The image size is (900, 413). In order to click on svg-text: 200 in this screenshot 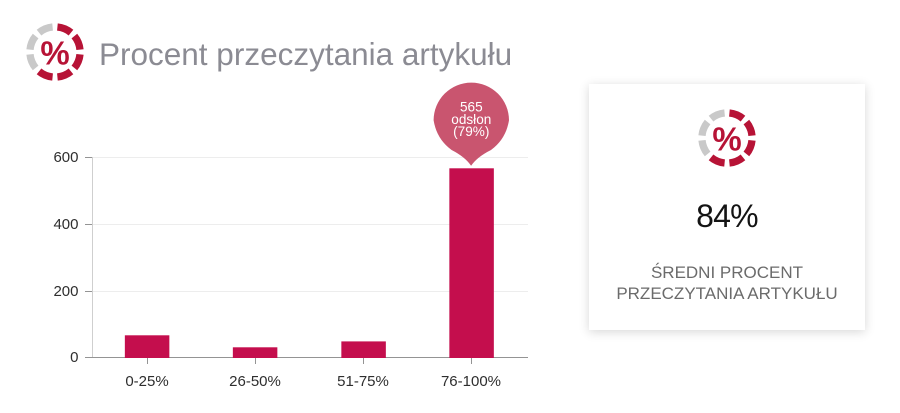, I will do `click(65, 291)`.